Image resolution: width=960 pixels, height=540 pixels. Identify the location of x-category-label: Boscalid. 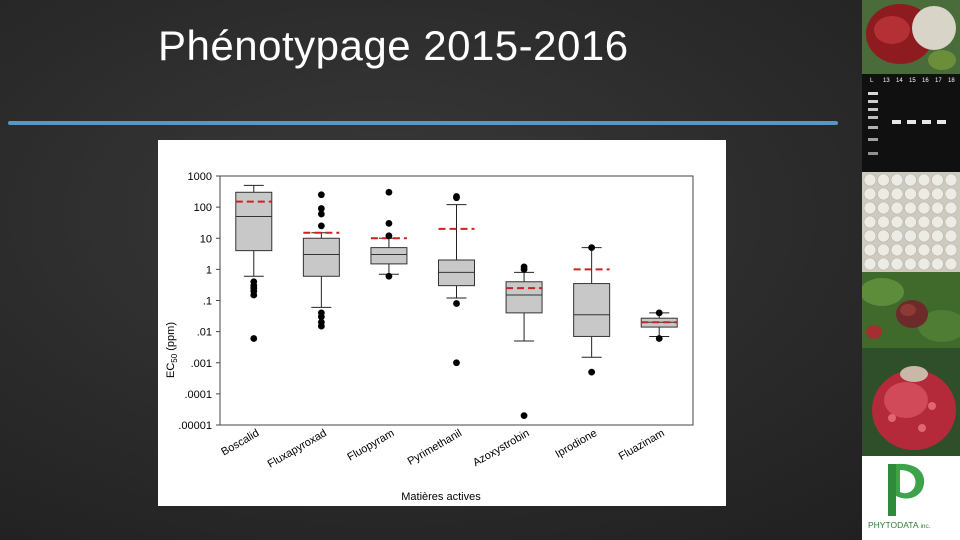
(240, 442).